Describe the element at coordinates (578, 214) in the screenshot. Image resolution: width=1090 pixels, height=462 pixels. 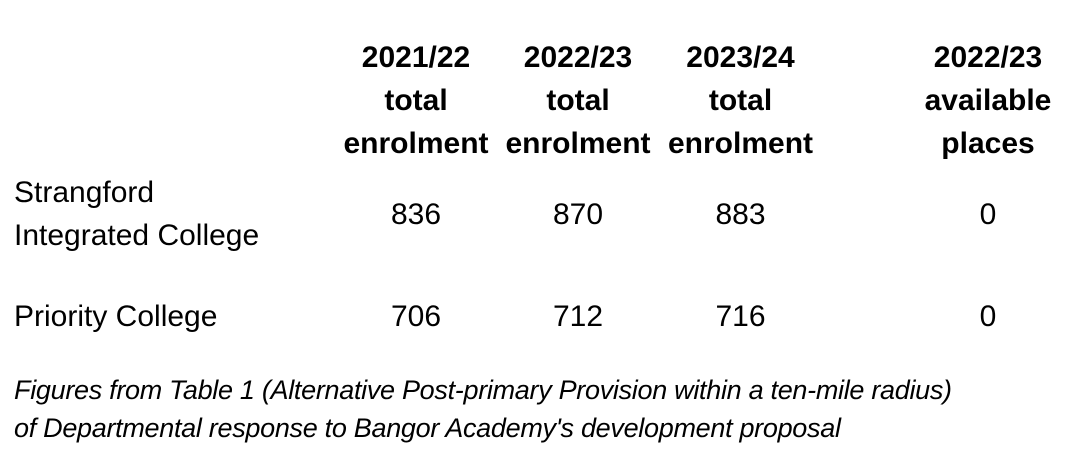
I see `cell-strangford-2022-23-enrolment: 870` at that location.